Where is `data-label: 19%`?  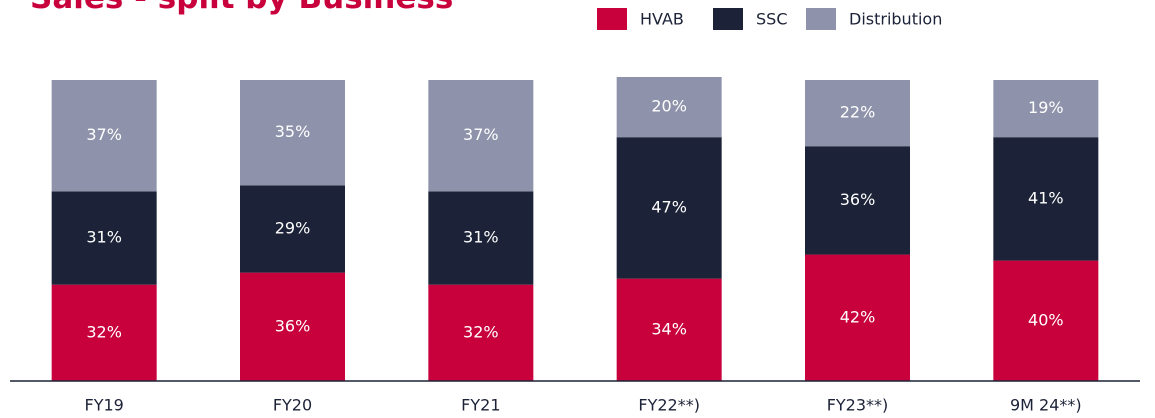 data-label: 19% is located at coordinates (1046, 107).